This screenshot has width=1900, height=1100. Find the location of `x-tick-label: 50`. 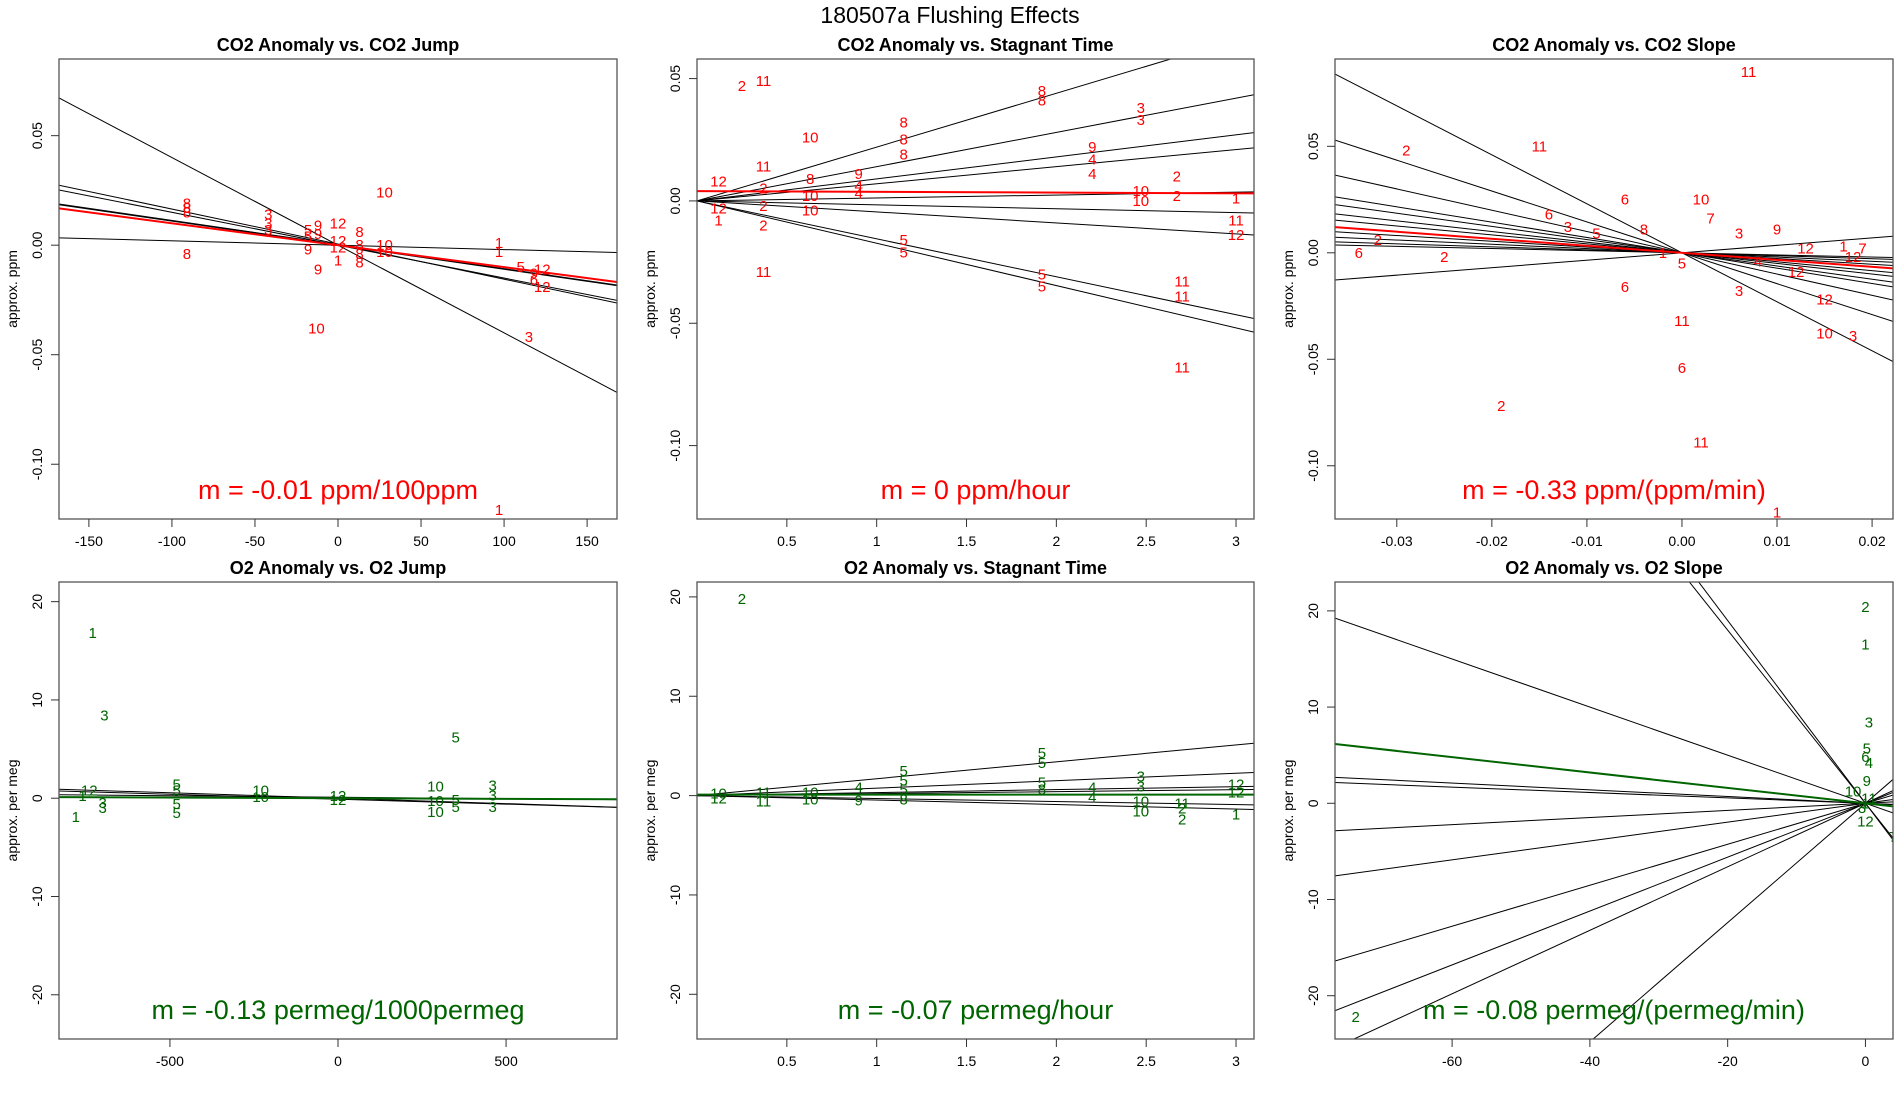

x-tick-label: 50 is located at coordinates (421, 541).